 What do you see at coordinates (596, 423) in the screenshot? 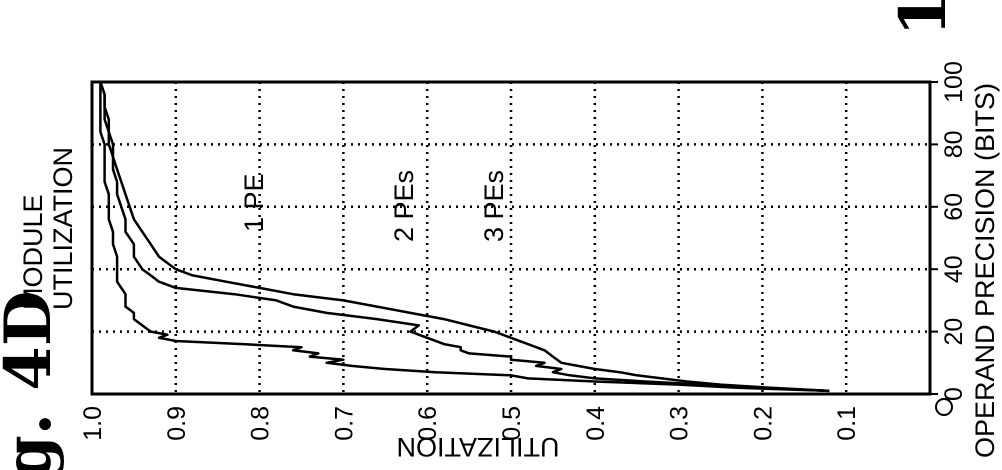
I see `tick-label-utilization: 0.4` at bounding box center [596, 423].